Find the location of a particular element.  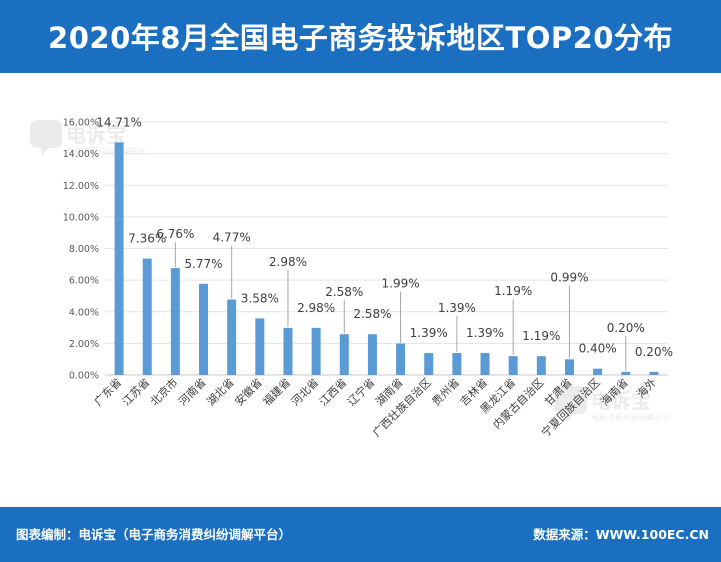

chart-credit: 图表编制：电诉宝（电子商务消费纠纷调解平台） is located at coordinates (154, 534).